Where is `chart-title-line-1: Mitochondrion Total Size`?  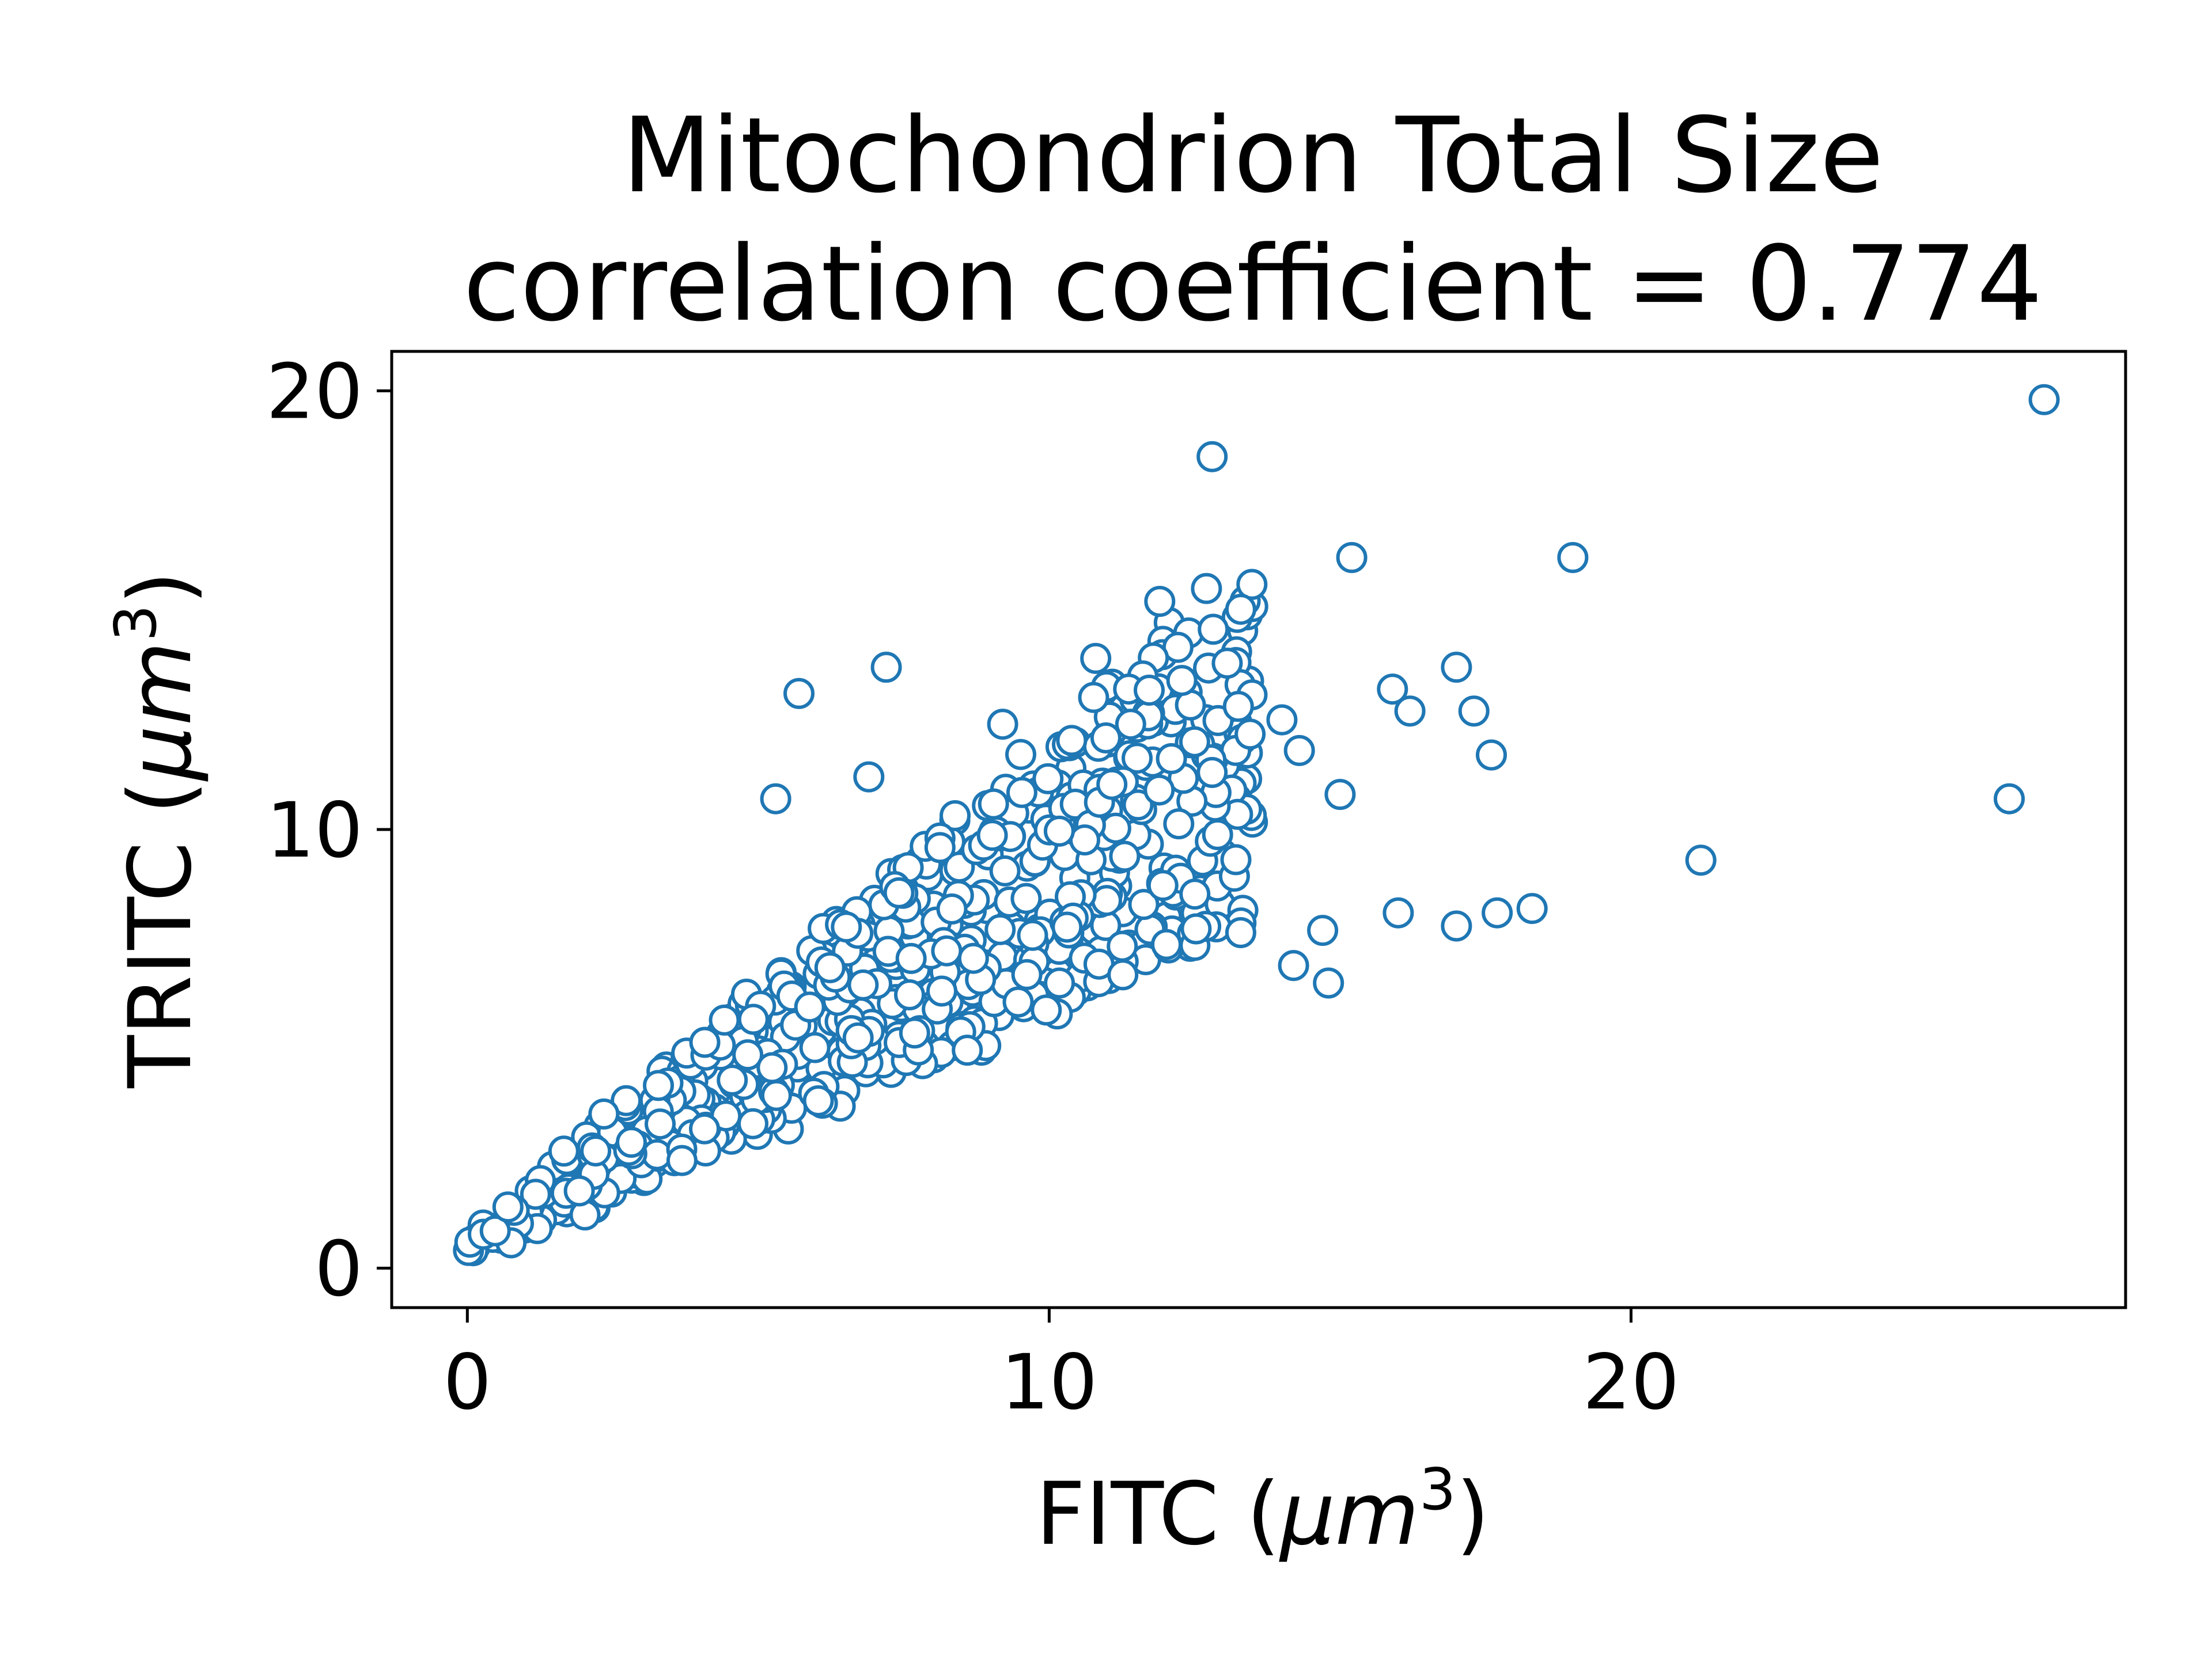
chart-title-line-1: Mitochondrion Total Size is located at coordinates (1253, 156).